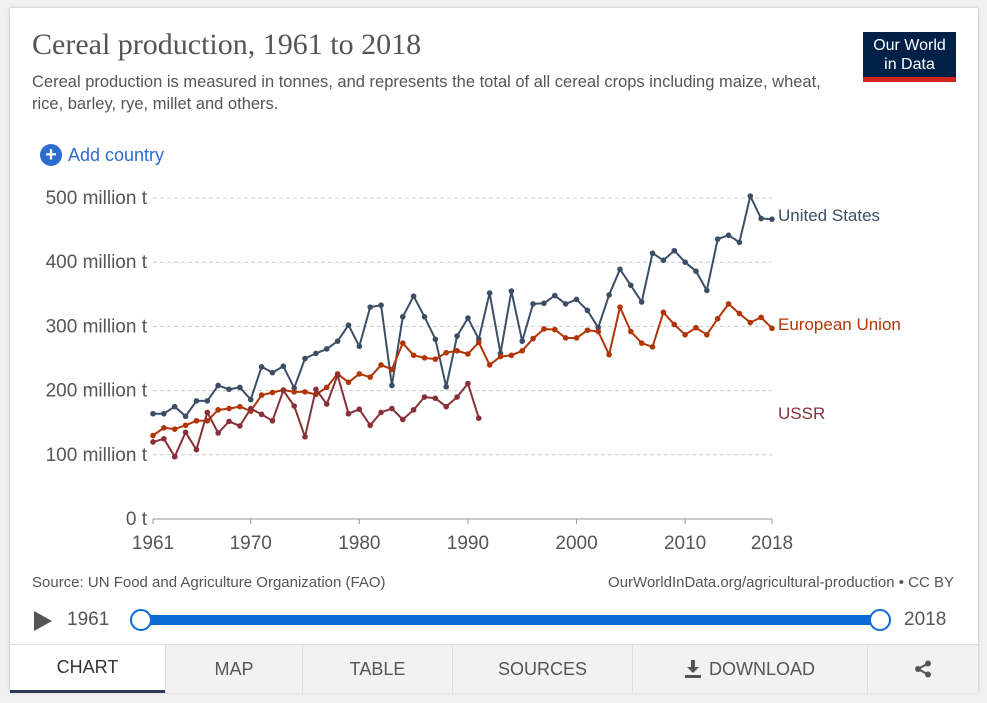 The image size is (987, 703). I want to click on x-tick-label: 1980, so click(359, 543).